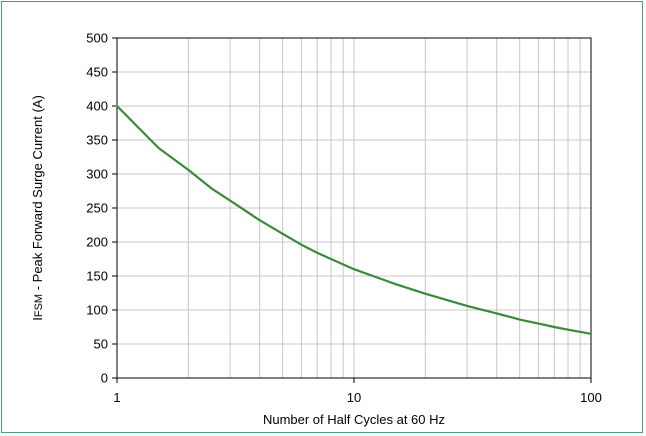 The height and width of the screenshot is (436, 646). I want to click on y-tick-label: 250, so click(97, 208).